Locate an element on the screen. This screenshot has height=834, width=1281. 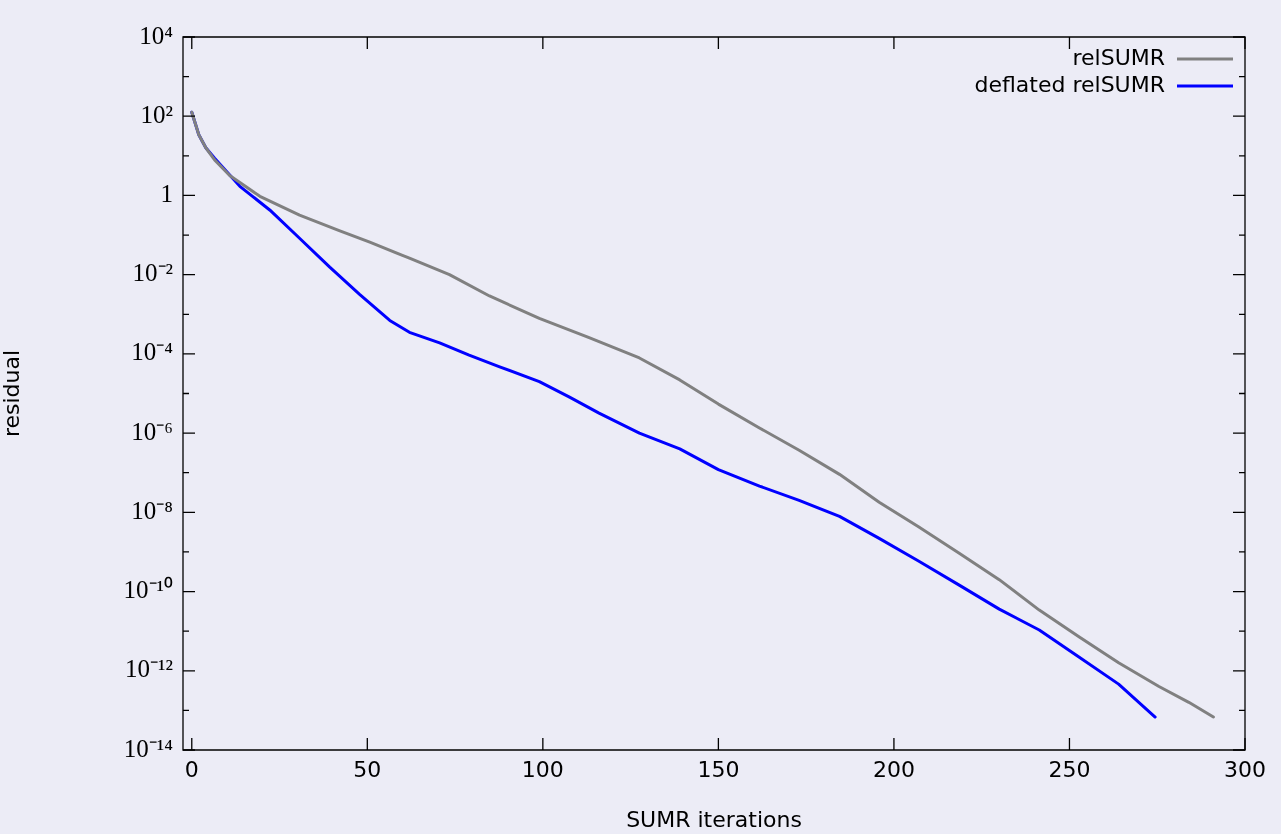
x-tick-label: 50 is located at coordinates (367, 769).